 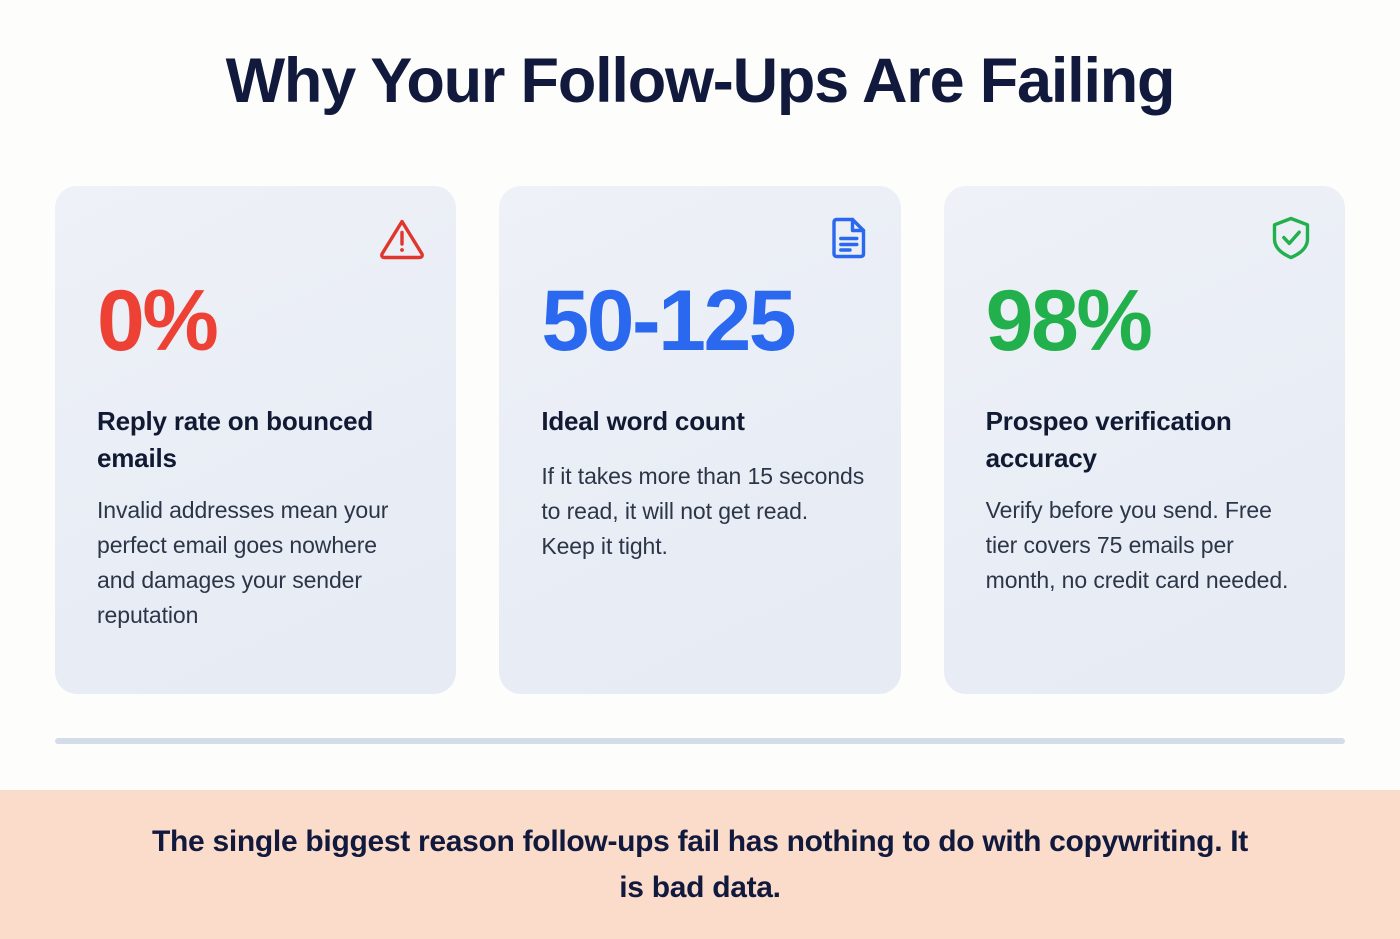 What do you see at coordinates (1069, 321) in the screenshot?
I see `stat-value: 98%` at bounding box center [1069, 321].